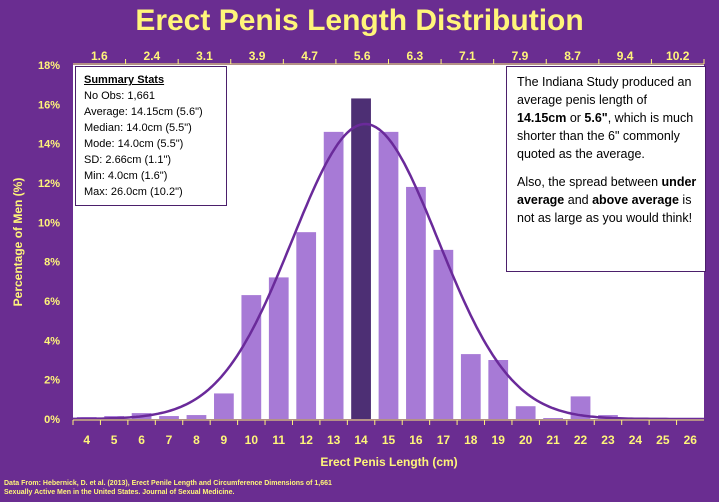 Image resolution: width=719 pixels, height=502 pixels. What do you see at coordinates (119, 96) in the screenshot?
I see `stat-line: No Obs: 1,661` at bounding box center [119, 96].